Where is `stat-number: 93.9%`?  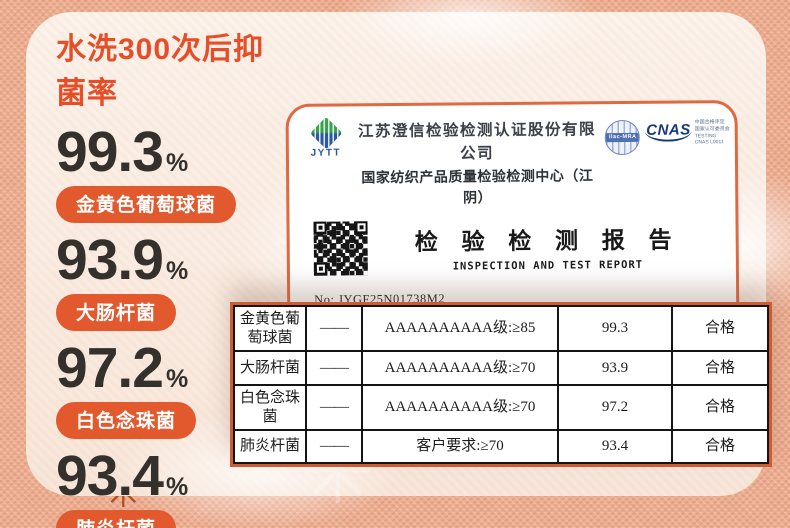 stat-number: 93.9% is located at coordinates (173, 260).